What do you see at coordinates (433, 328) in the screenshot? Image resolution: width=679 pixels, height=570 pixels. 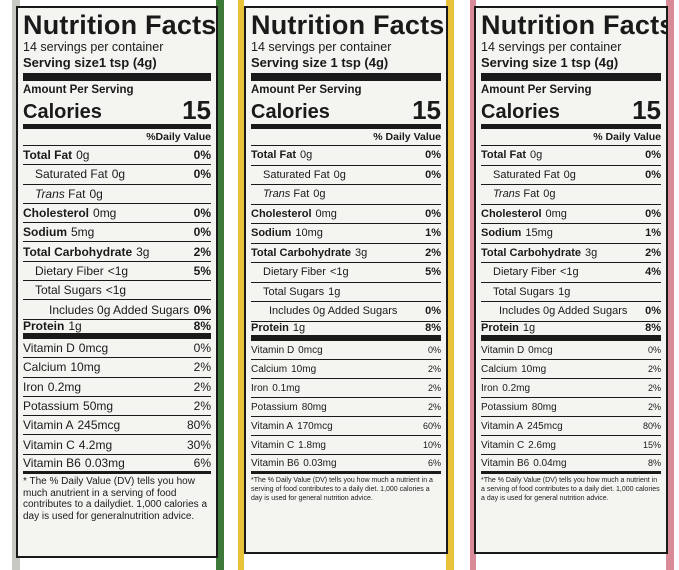 I see `daily-value-percent: 8%` at bounding box center [433, 328].